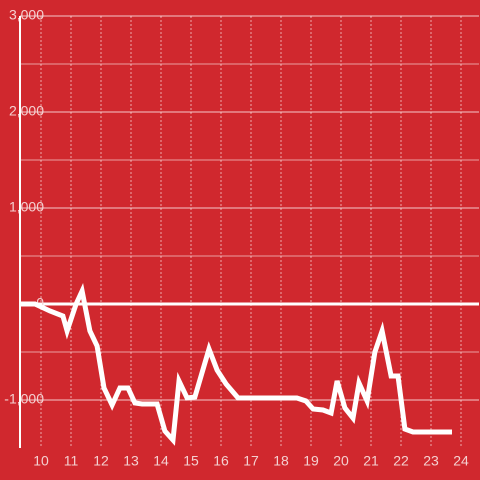  Describe the element at coordinates (371, 461) in the screenshot. I see `x-tick-label: 21` at that location.